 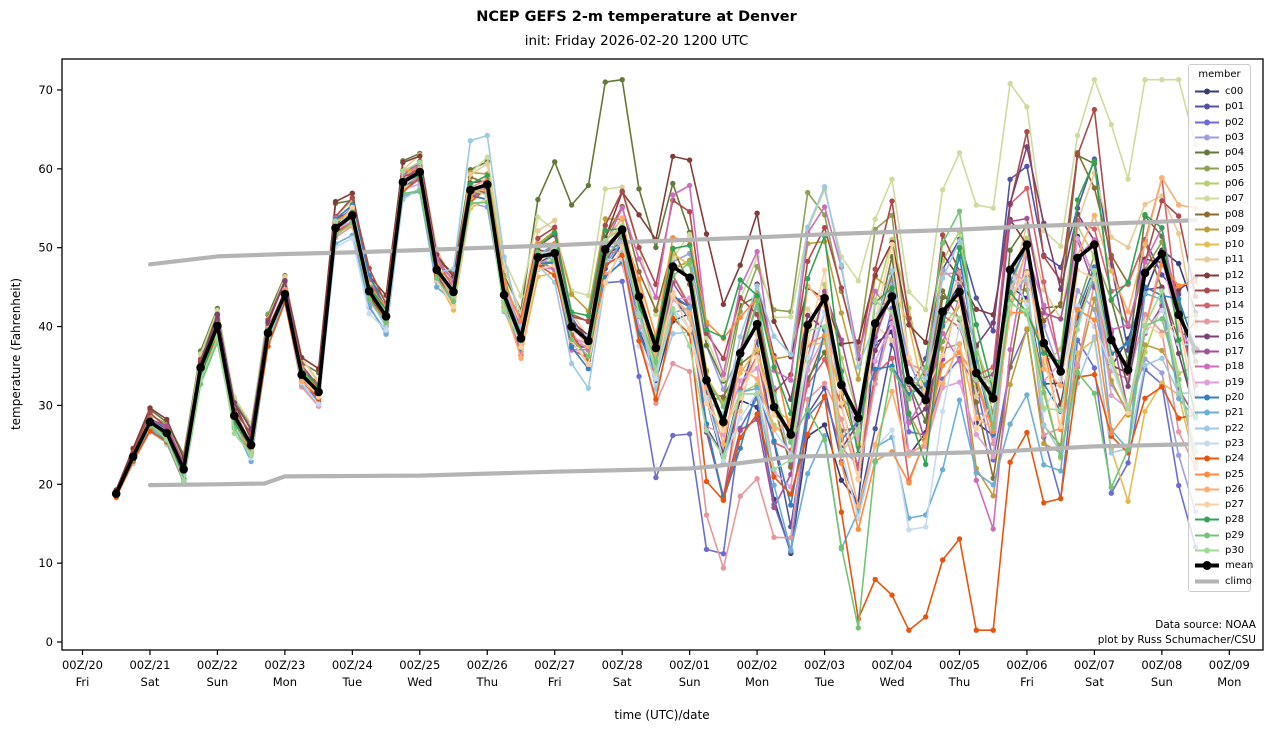 I want to click on legend-title: member, so click(x=1219, y=74).